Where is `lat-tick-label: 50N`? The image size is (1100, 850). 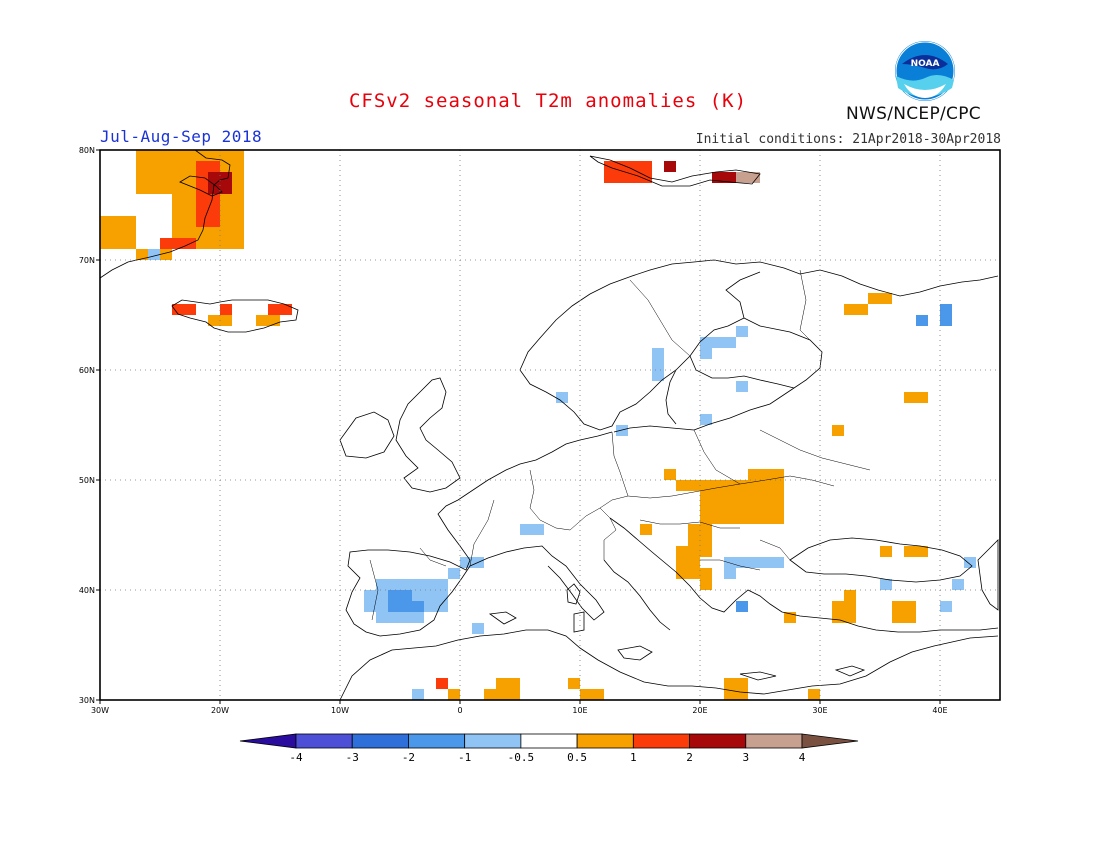
lat-tick-label: 50N is located at coordinates (87, 480).